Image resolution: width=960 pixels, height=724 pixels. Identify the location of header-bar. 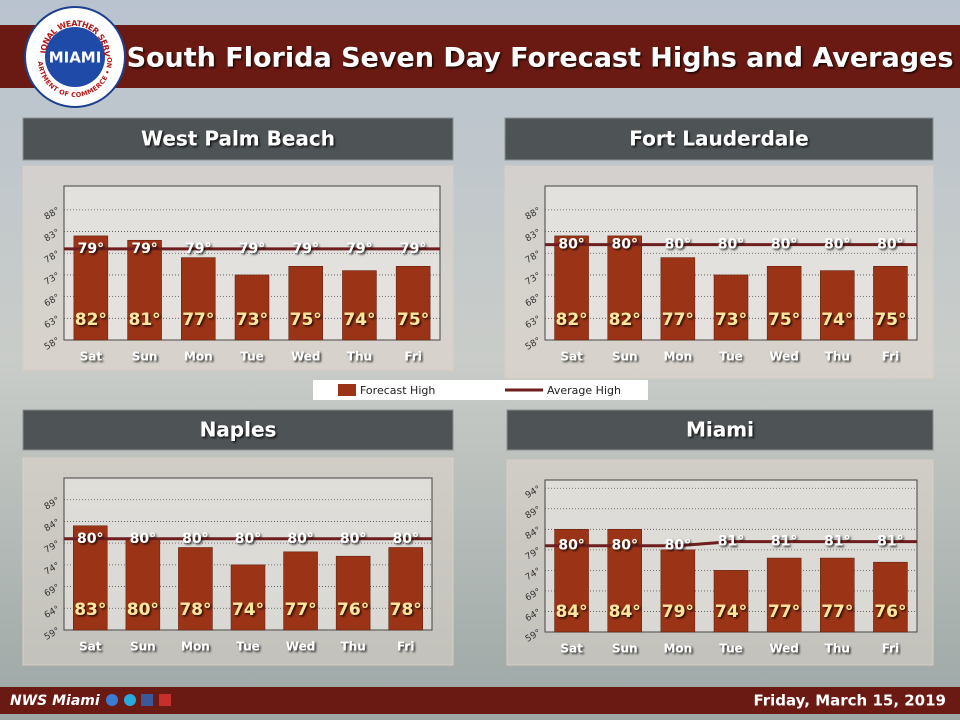
(480, 56).